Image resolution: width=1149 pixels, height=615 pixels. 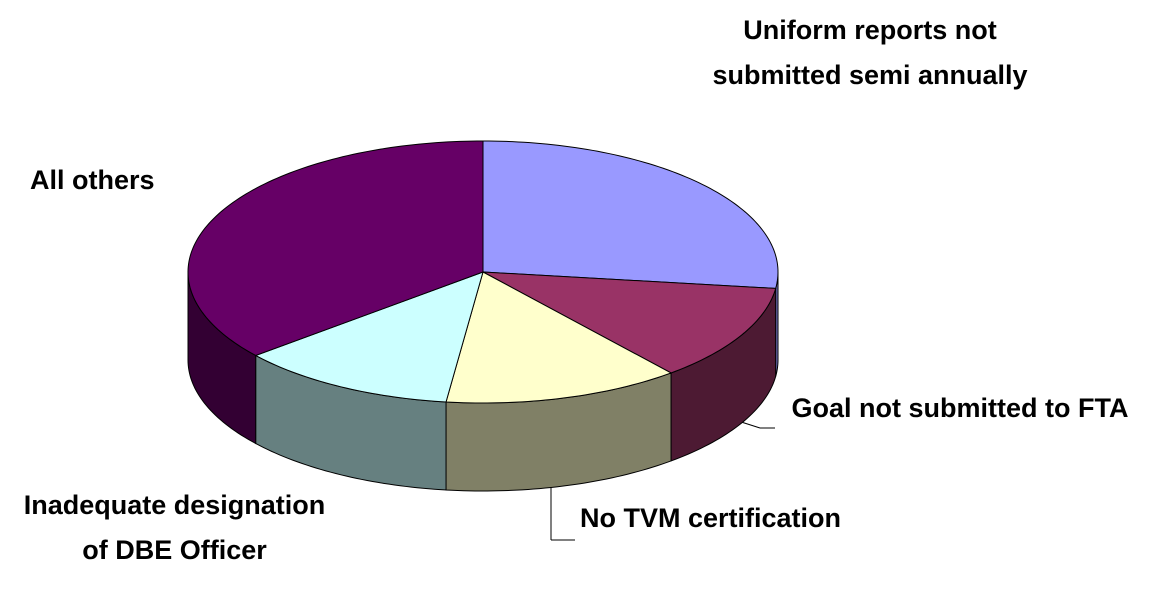 I want to click on slice-label: All others, so click(x=92, y=180).